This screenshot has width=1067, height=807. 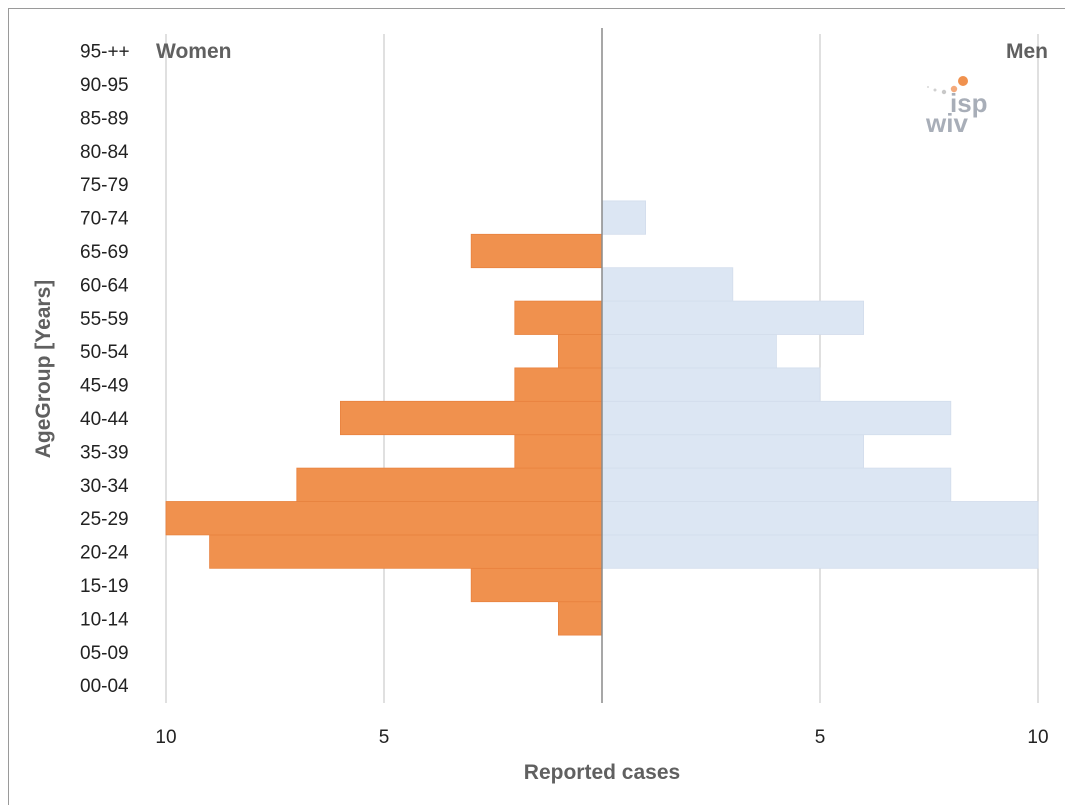 I want to click on y-tick-label: 45-49, so click(x=104, y=386).